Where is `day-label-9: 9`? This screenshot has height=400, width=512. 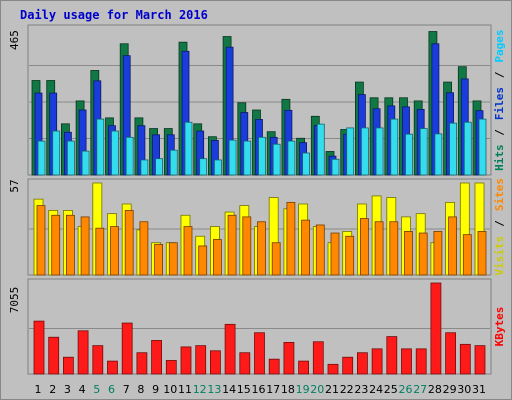 day-label-9: 9 is located at coordinates (155, 389).